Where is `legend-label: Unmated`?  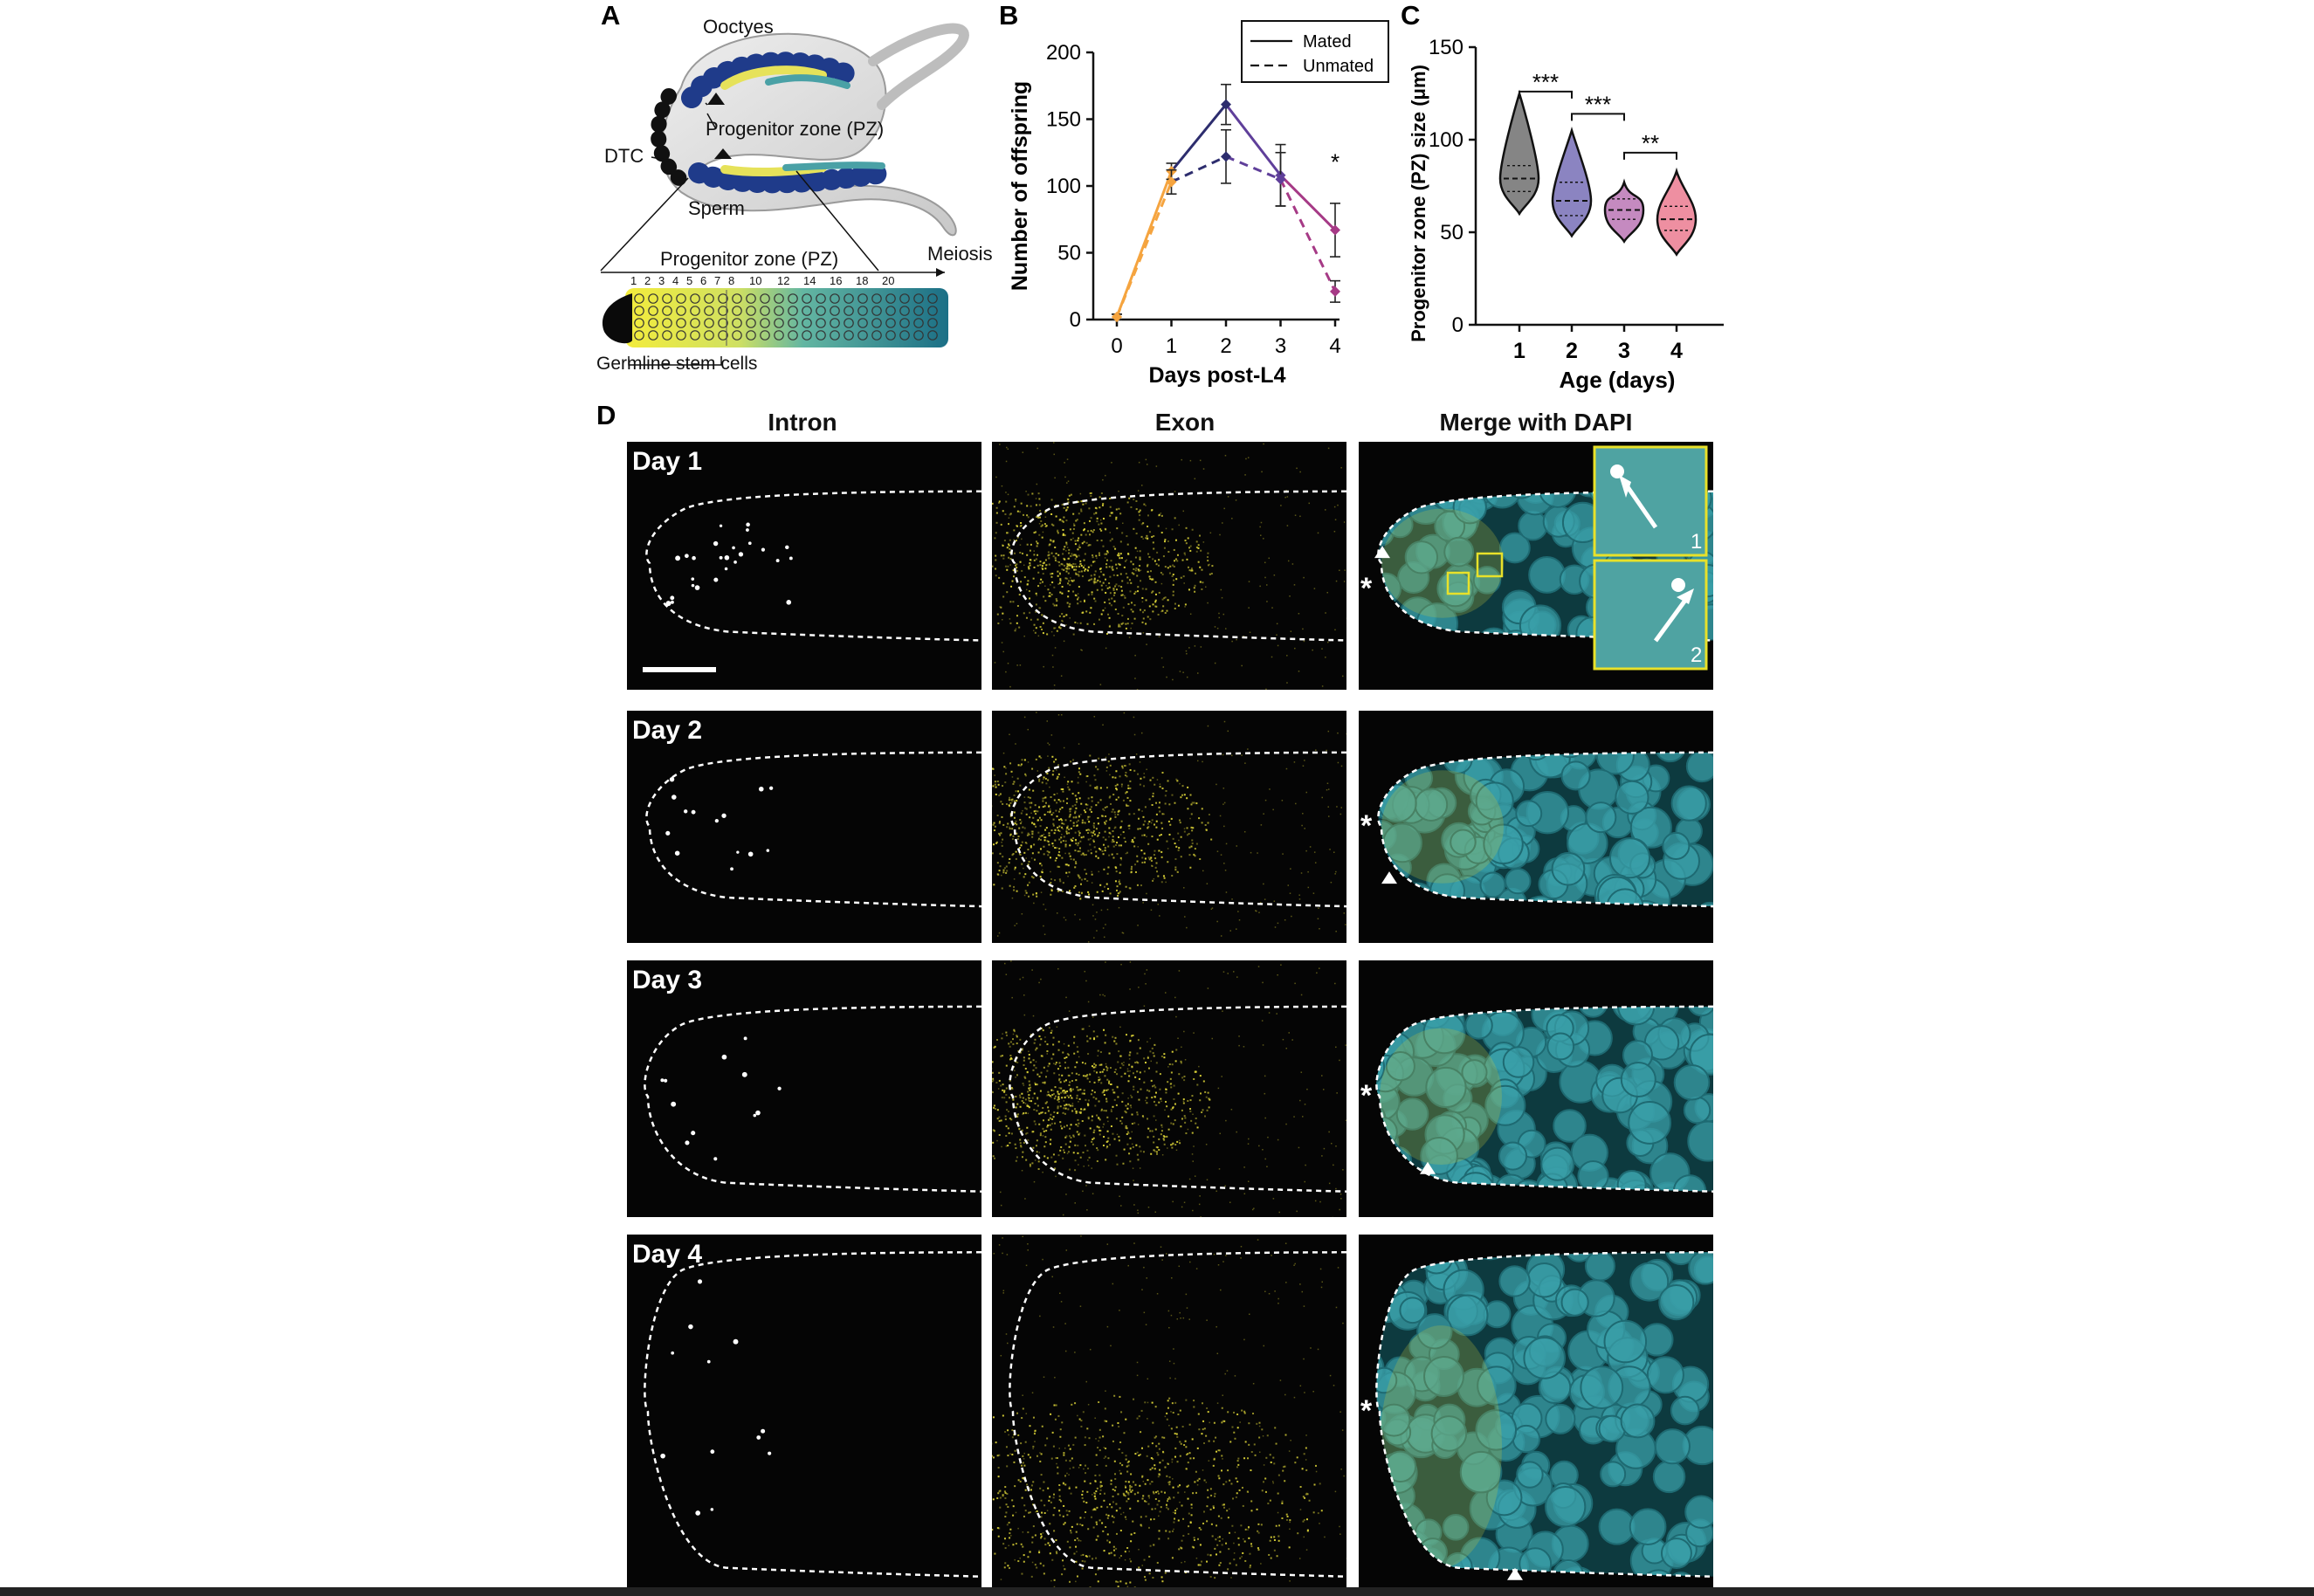
legend-label: Unmated is located at coordinates (1338, 66).